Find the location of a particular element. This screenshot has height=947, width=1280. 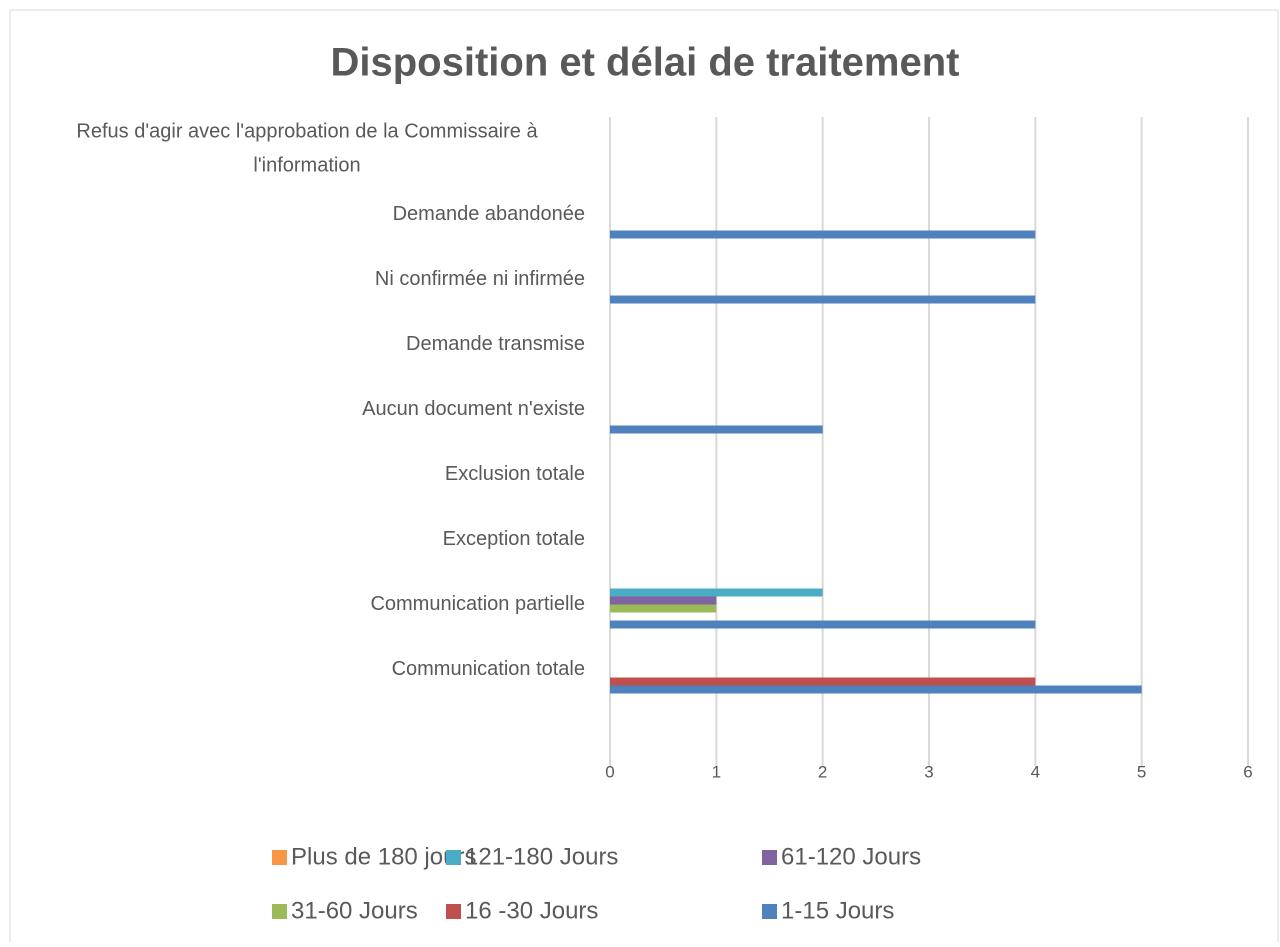

y-tick-label: Demande abandonée is located at coordinates (489, 214).